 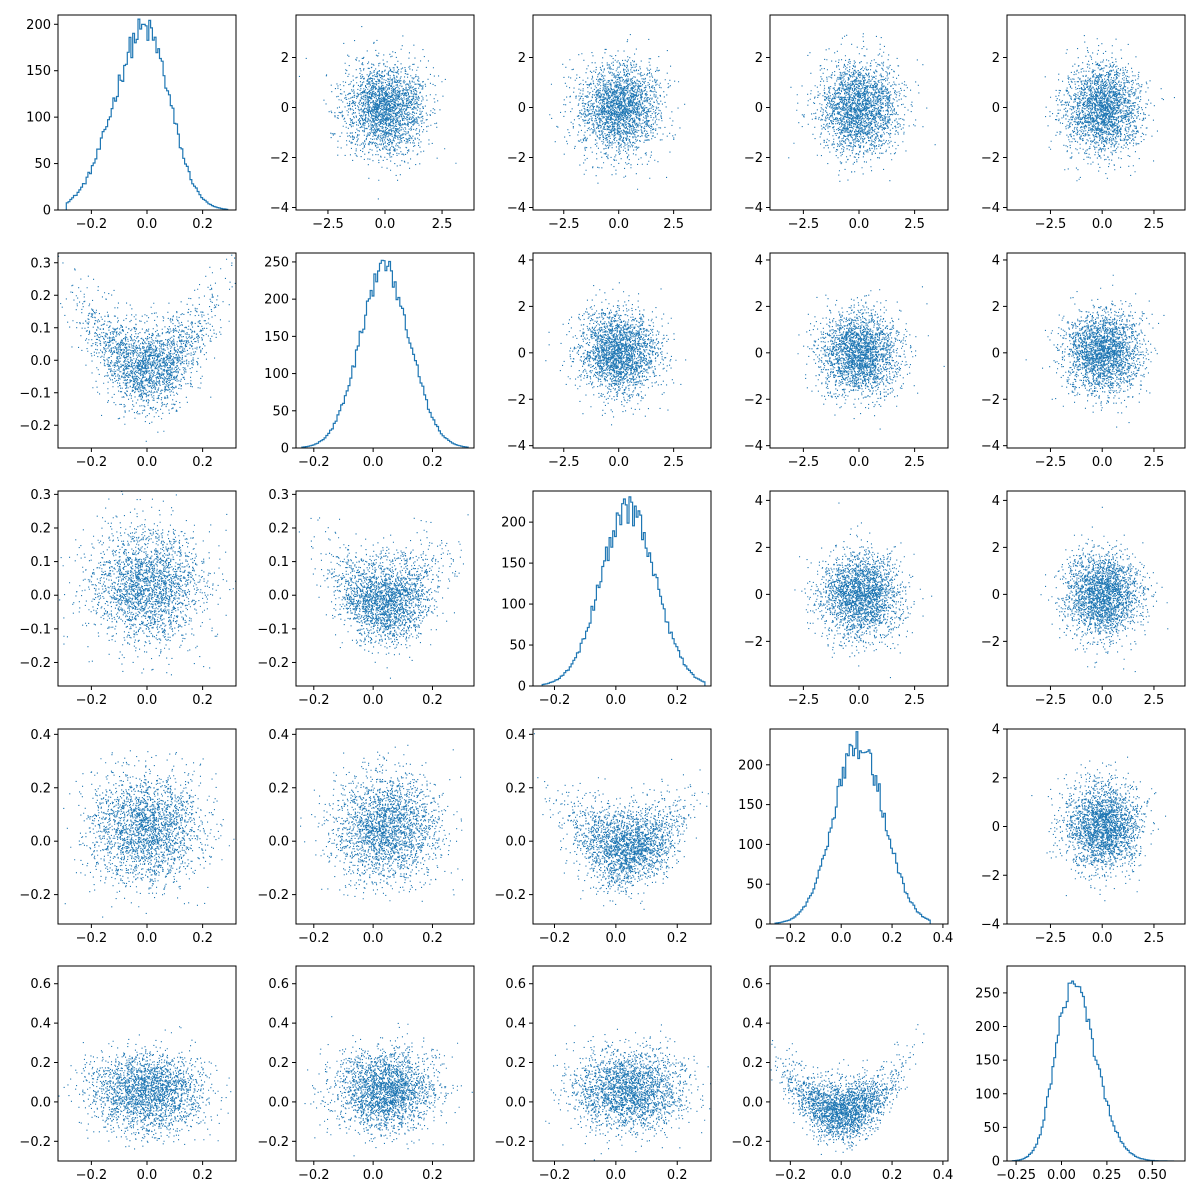 I want to click on panel-r2-c3-xtick-label: −2.5, so click(x=804, y=700).